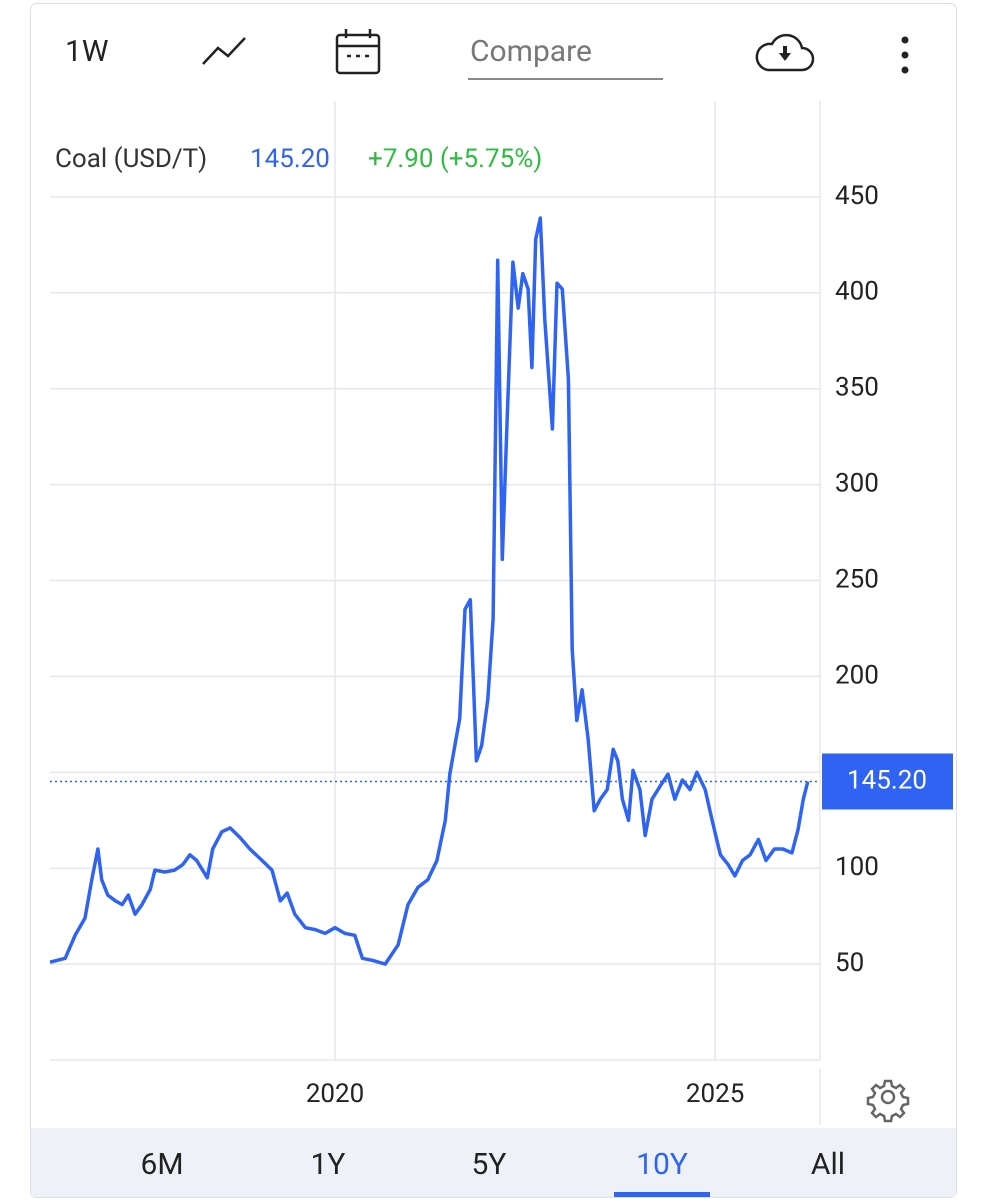 The height and width of the screenshot is (1204, 986). I want to click on last-price-tag, so click(887, 781).